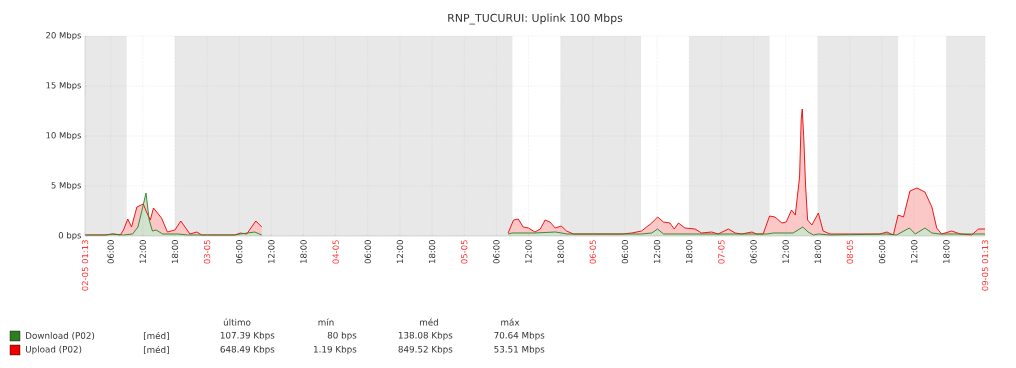 The width and height of the screenshot is (1016, 368). I want to click on text: mín, so click(326, 322).